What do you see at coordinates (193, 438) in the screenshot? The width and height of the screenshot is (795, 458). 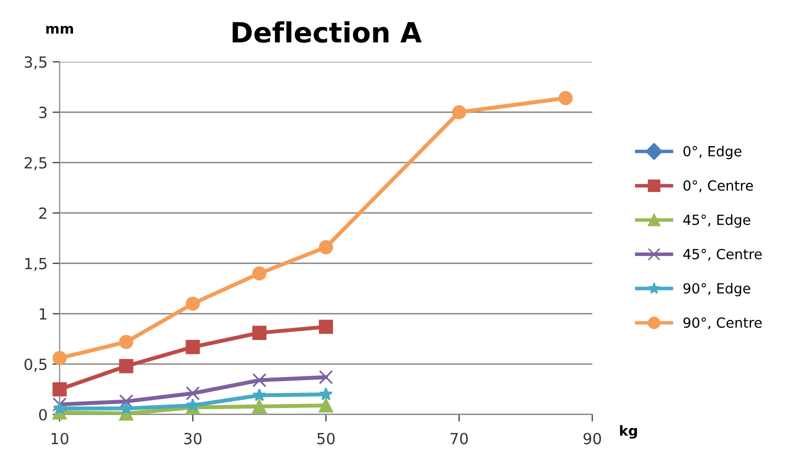 I see `x-tick-label: 30` at bounding box center [193, 438].